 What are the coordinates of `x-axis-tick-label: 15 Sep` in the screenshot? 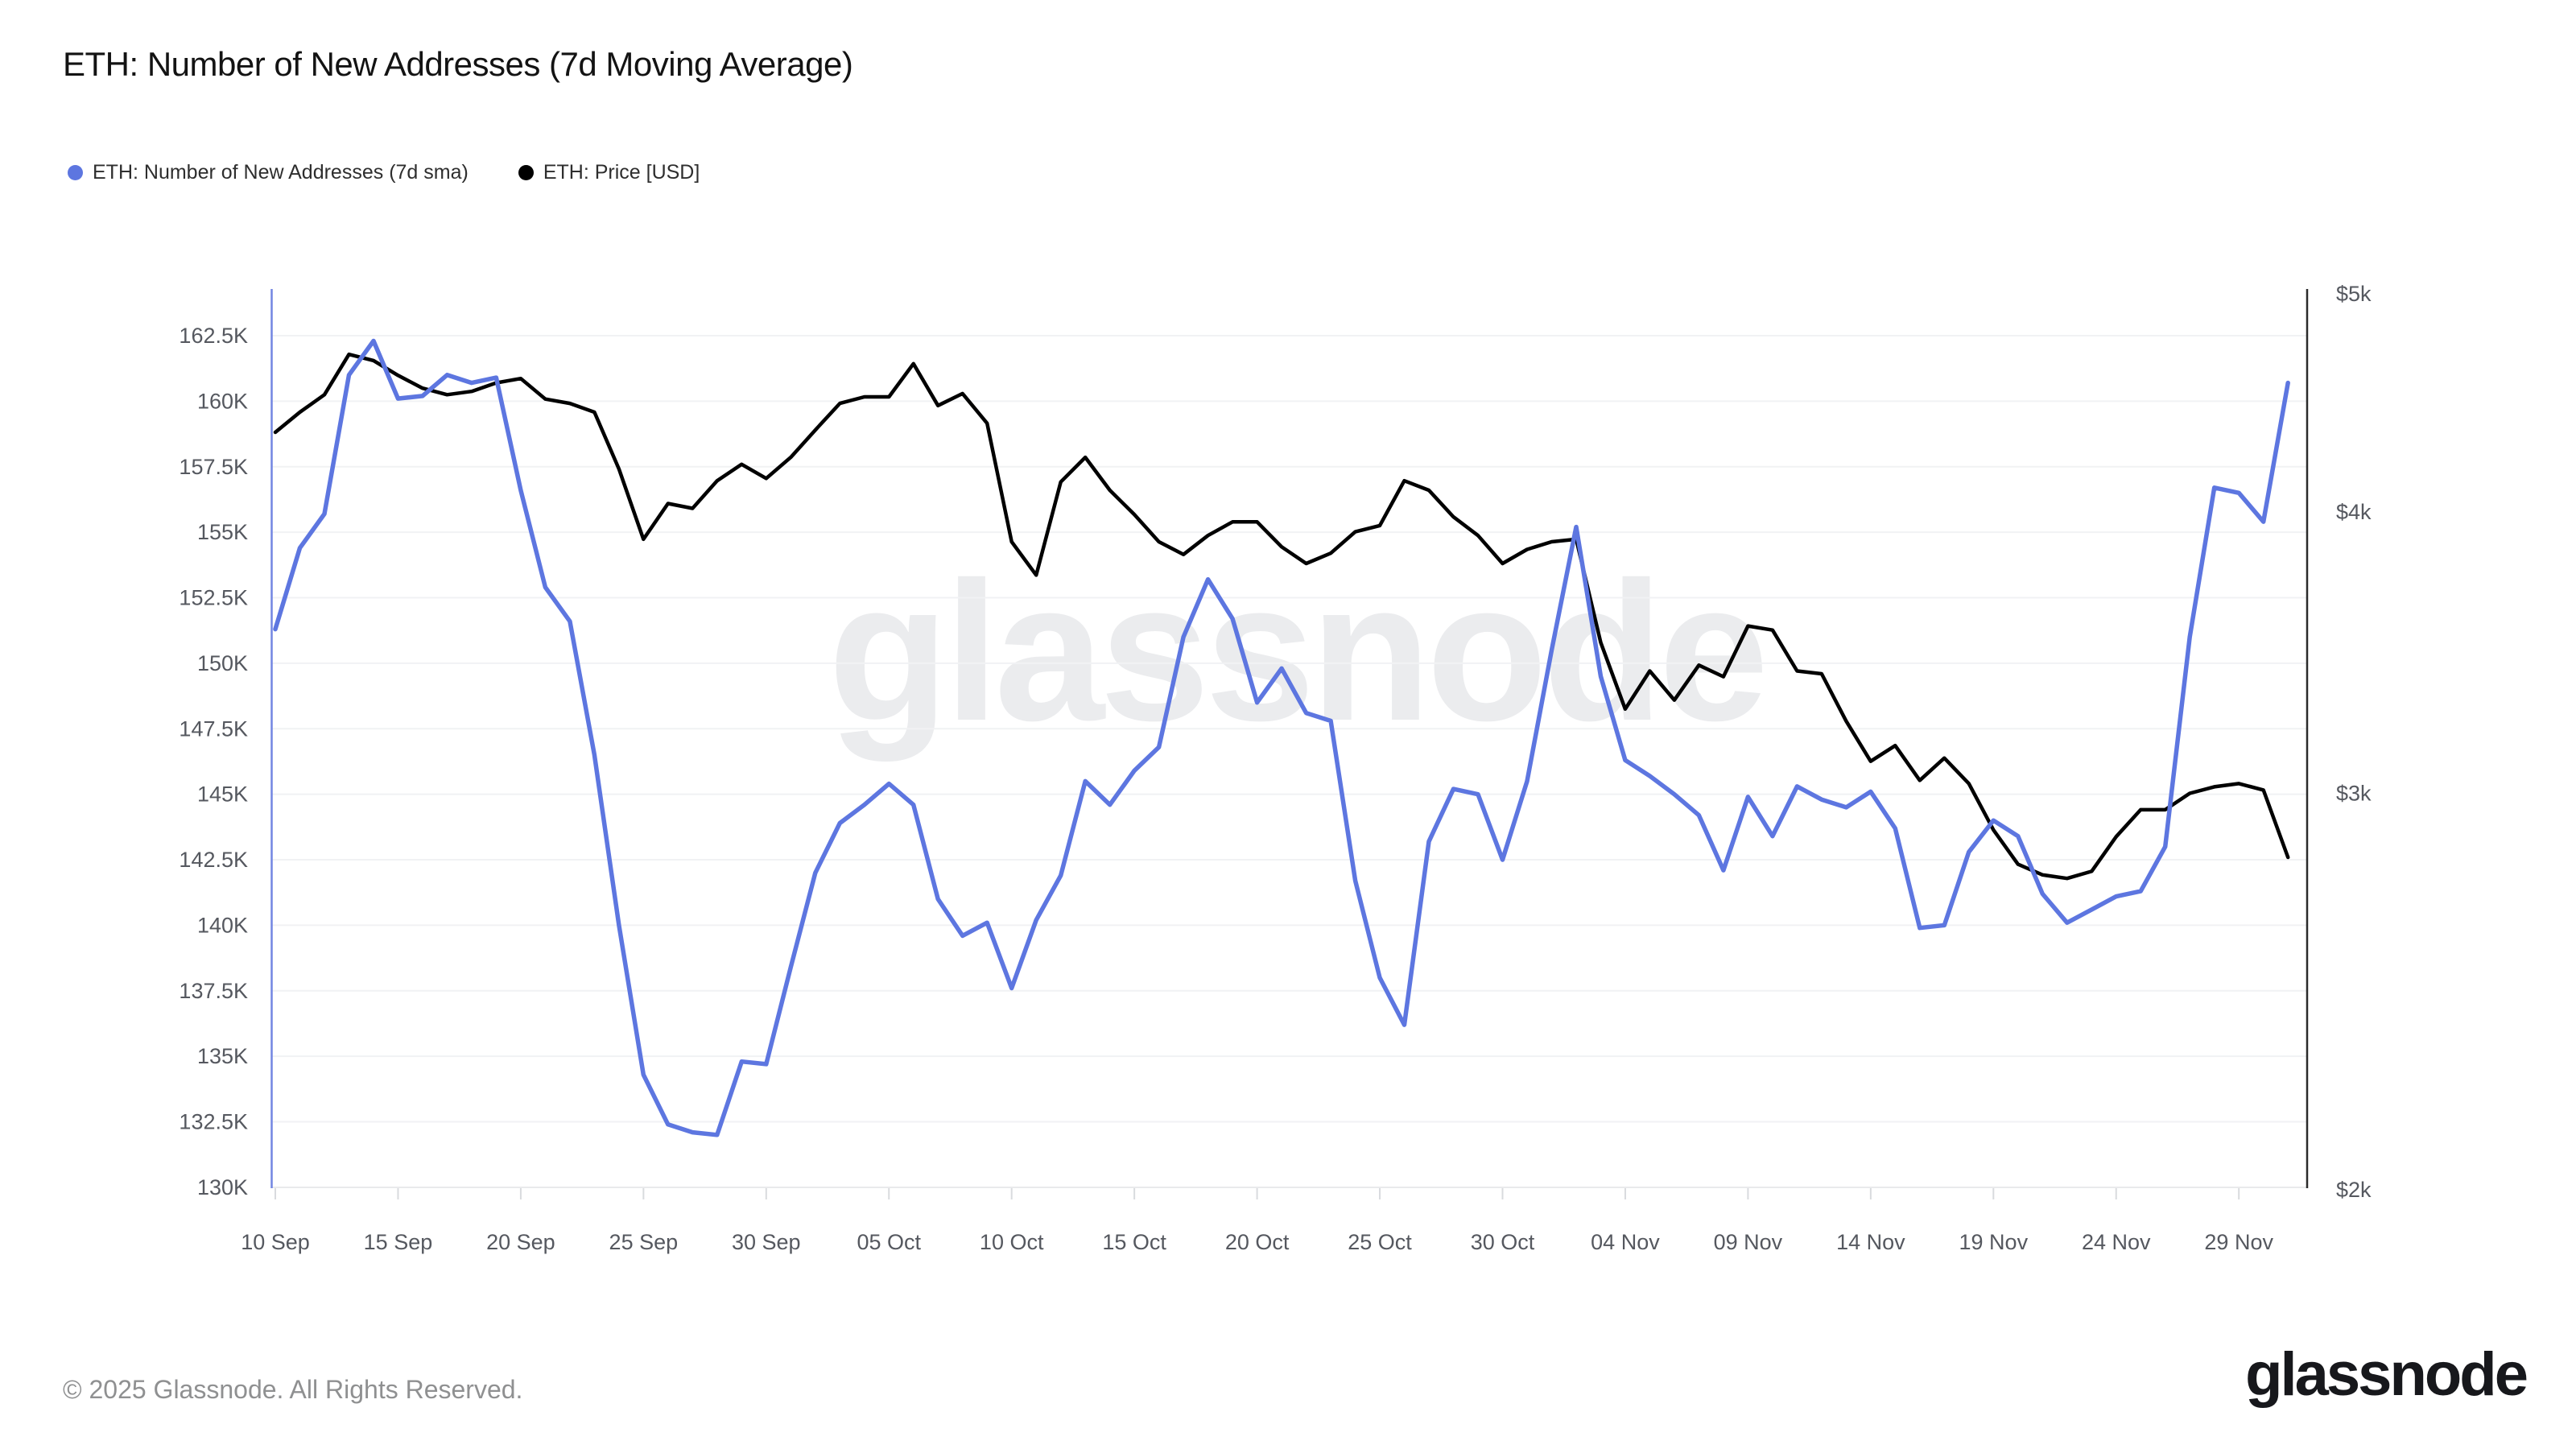 It's located at (398, 1242).